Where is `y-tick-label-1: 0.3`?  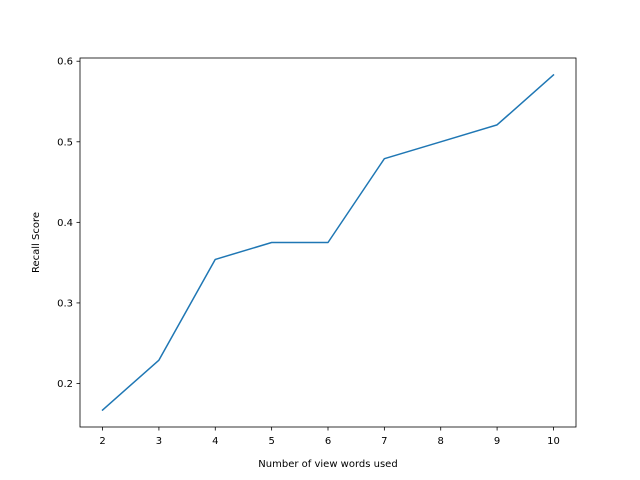 y-tick-label-1: 0.3 is located at coordinates (65, 303).